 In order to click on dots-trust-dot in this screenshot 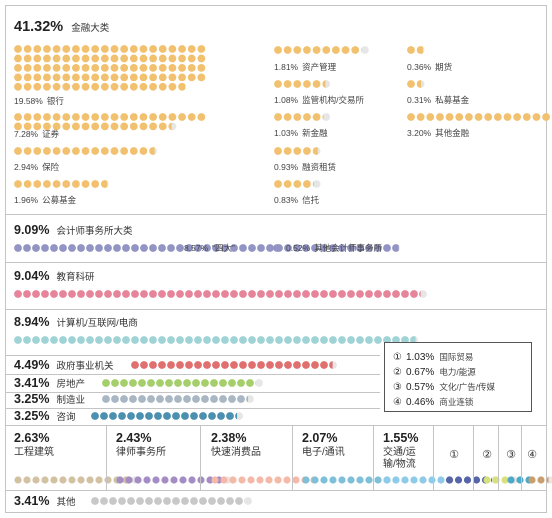, I will do `click(297, 184)`.